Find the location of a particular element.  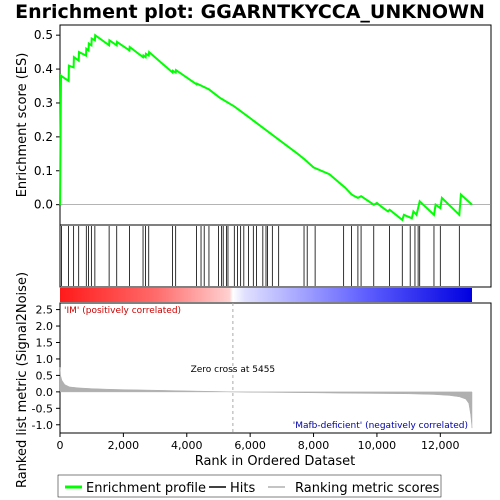

zero-cross-label: Zero cross at 5455 is located at coordinates (233, 370).